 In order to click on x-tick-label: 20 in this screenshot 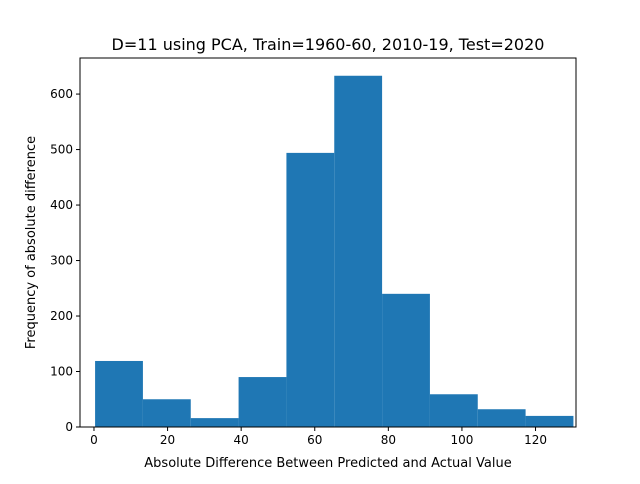, I will do `click(167, 440)`.